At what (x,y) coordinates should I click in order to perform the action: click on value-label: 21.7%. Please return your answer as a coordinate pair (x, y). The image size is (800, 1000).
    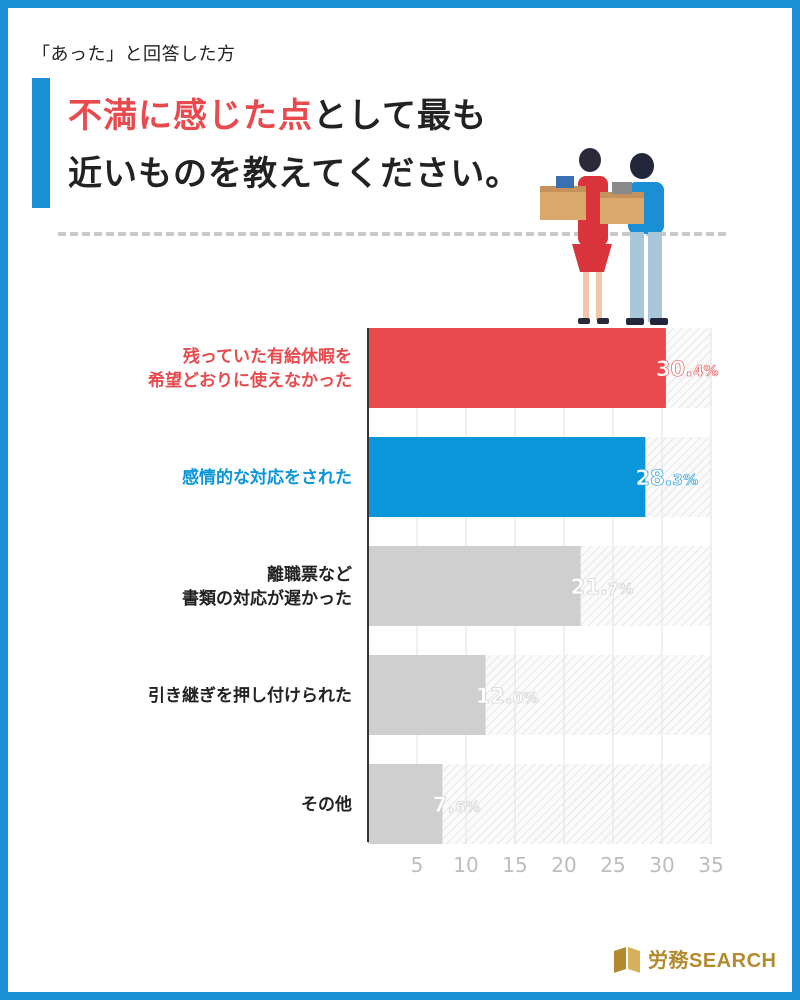
    Looking at the image, I should click on (602, 587).